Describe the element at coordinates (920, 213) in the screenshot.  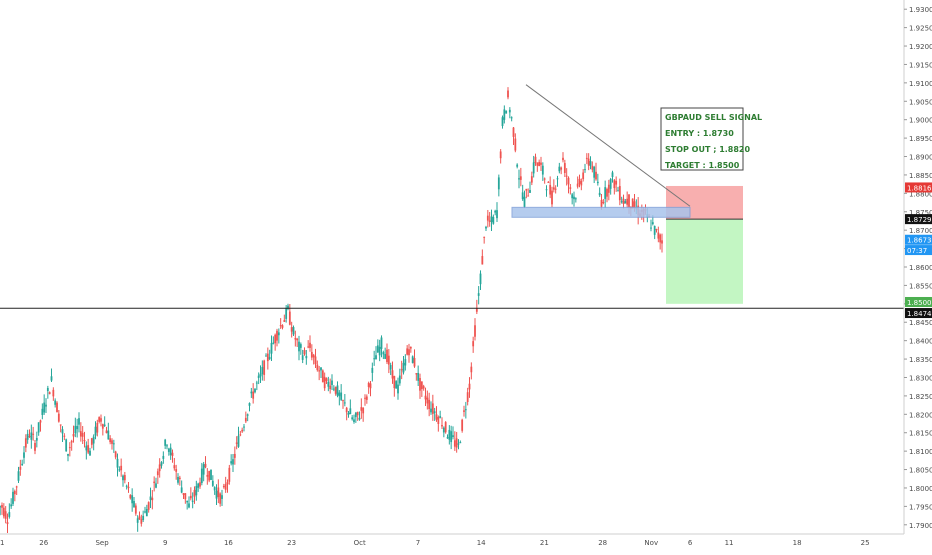
I see `y-tick-label: 1.87500` at that location.